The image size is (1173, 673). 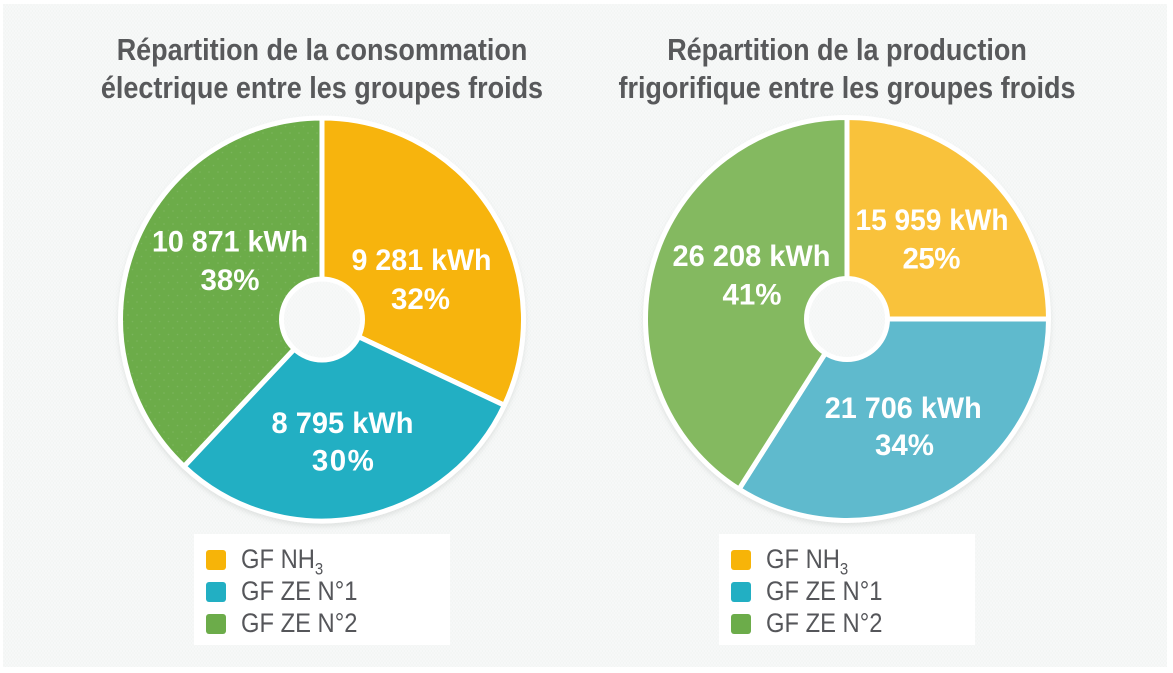 I want to click on svg-text: 30%, so click(x=343, y=461).